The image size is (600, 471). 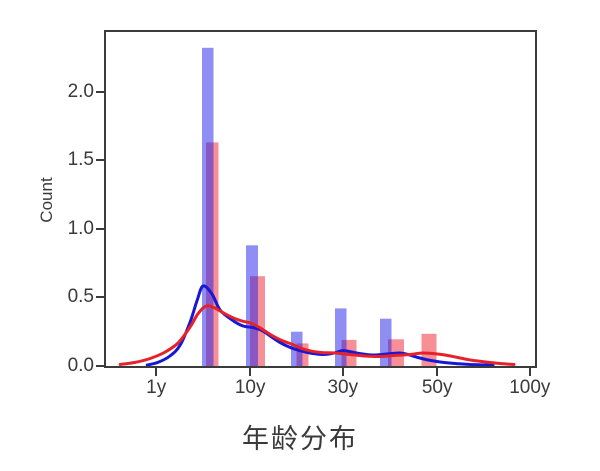 What do you see at coordinates (80, 91) in the screenshot?
I see `y-tick-label: 2.0` at bounding box center [80, 91].